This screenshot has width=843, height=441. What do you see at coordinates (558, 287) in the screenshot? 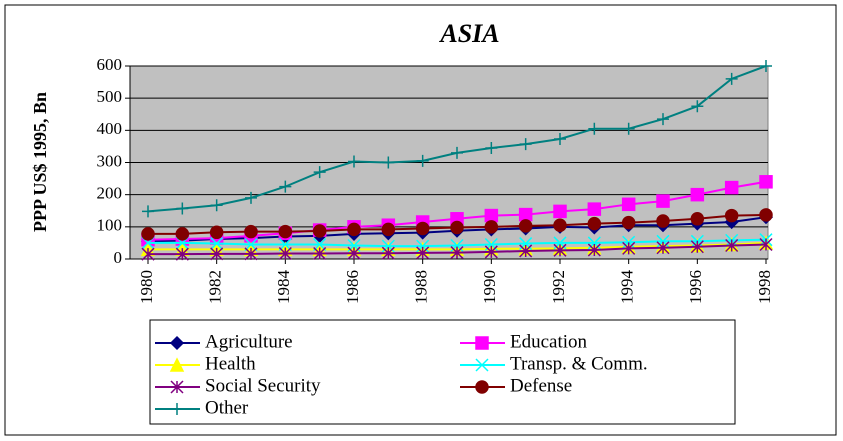
I see `x-tick-label: 1992` at bounding box center [558, 287].